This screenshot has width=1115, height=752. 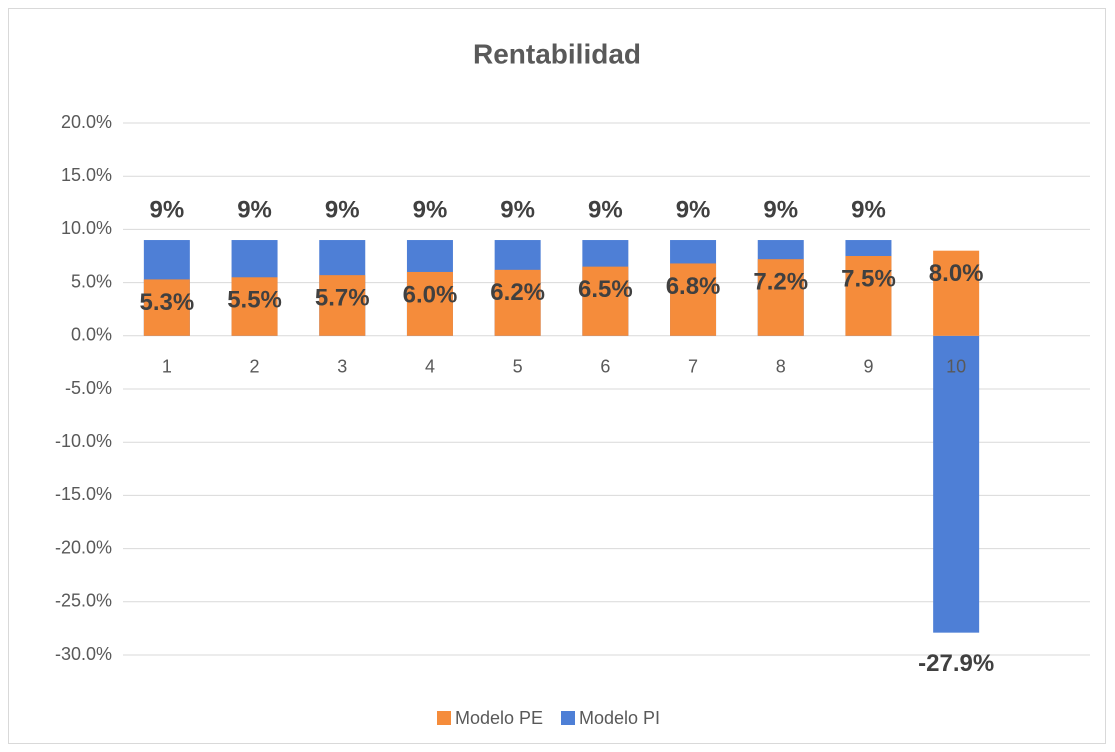 What do you see at coordinates (518, 367) in the screenshot?
I see `x-tick-label: 5` at bounding box center [518, 367].